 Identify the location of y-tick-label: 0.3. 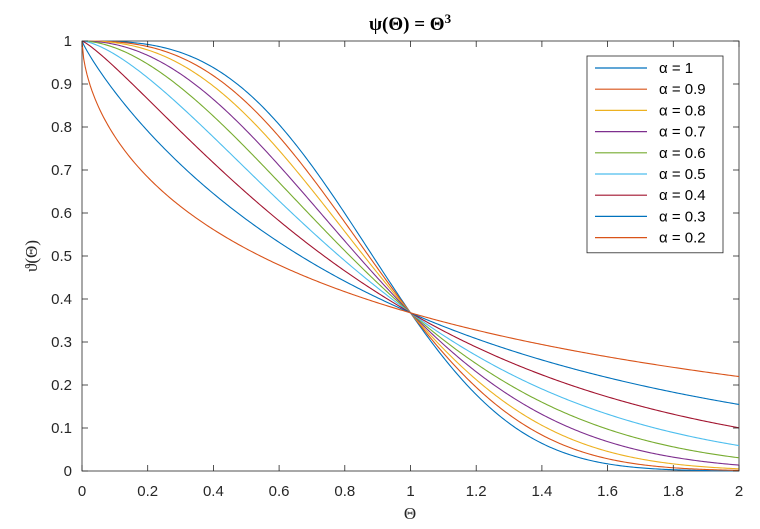
(61, 342).